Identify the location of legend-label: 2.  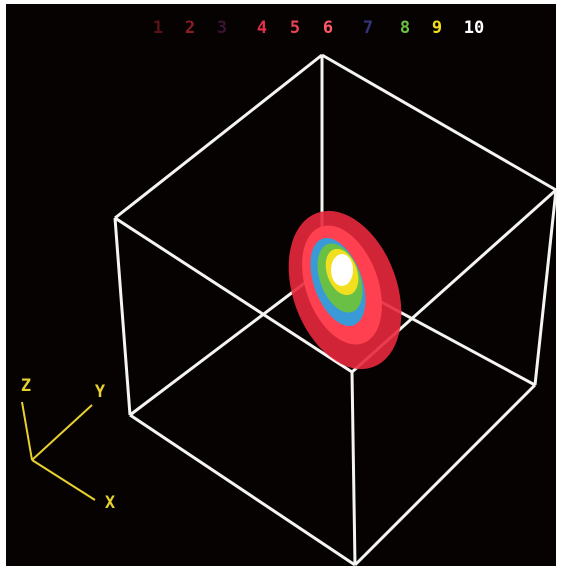
(190, 28).